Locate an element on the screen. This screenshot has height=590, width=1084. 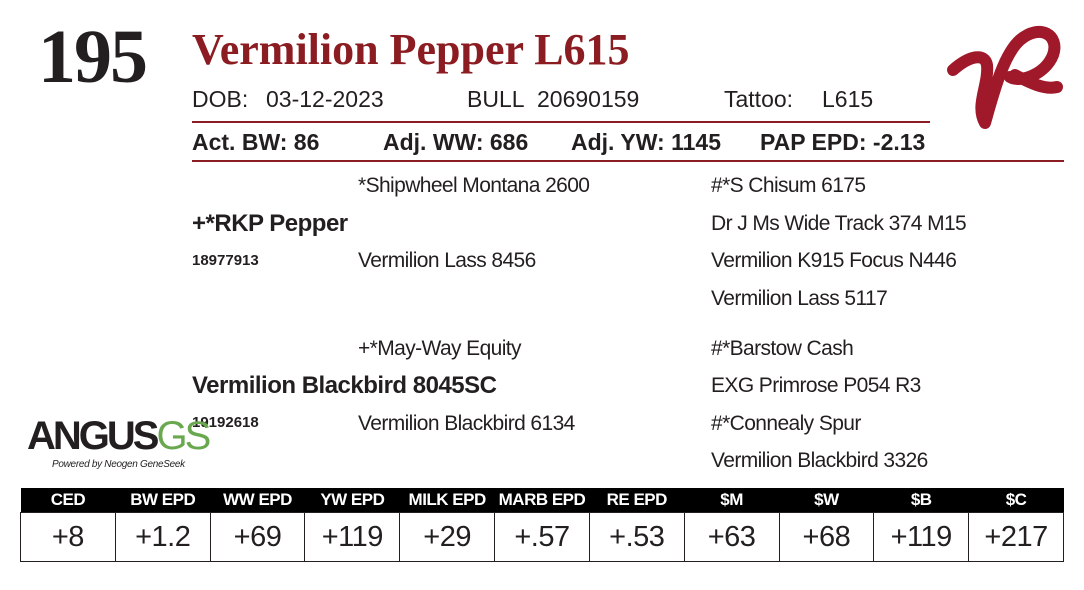
angus-logo: ANGUSGS is located at coordinates (119, 436).